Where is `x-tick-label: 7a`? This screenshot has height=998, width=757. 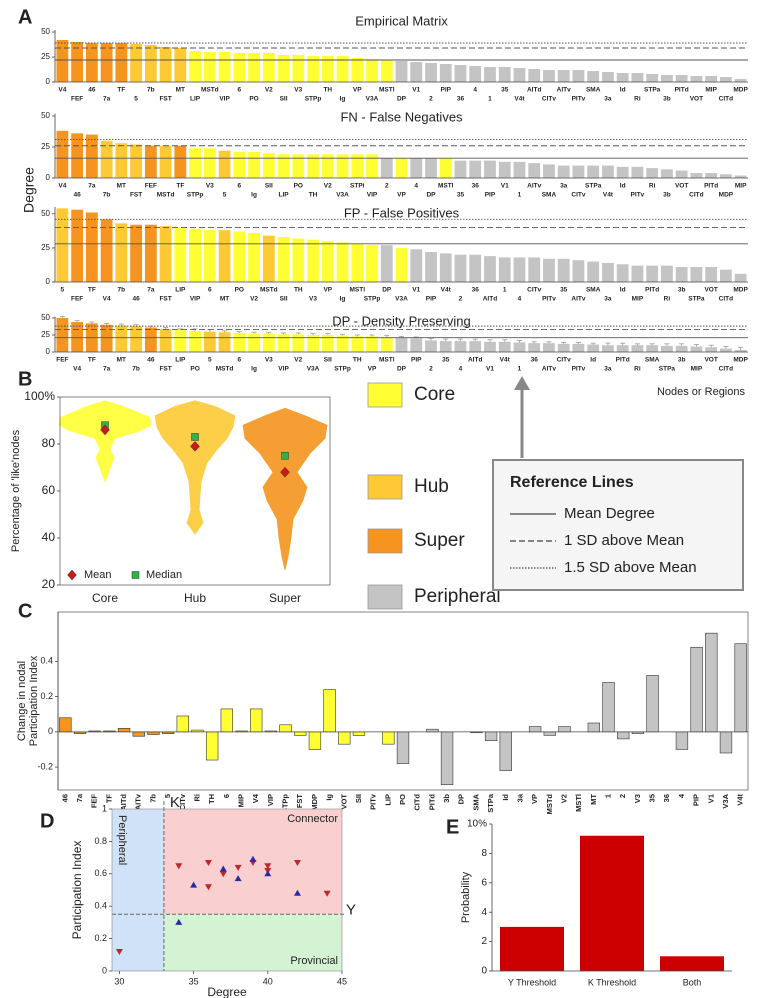
x-tick-label: 7a is located at coordinates (92, 186).